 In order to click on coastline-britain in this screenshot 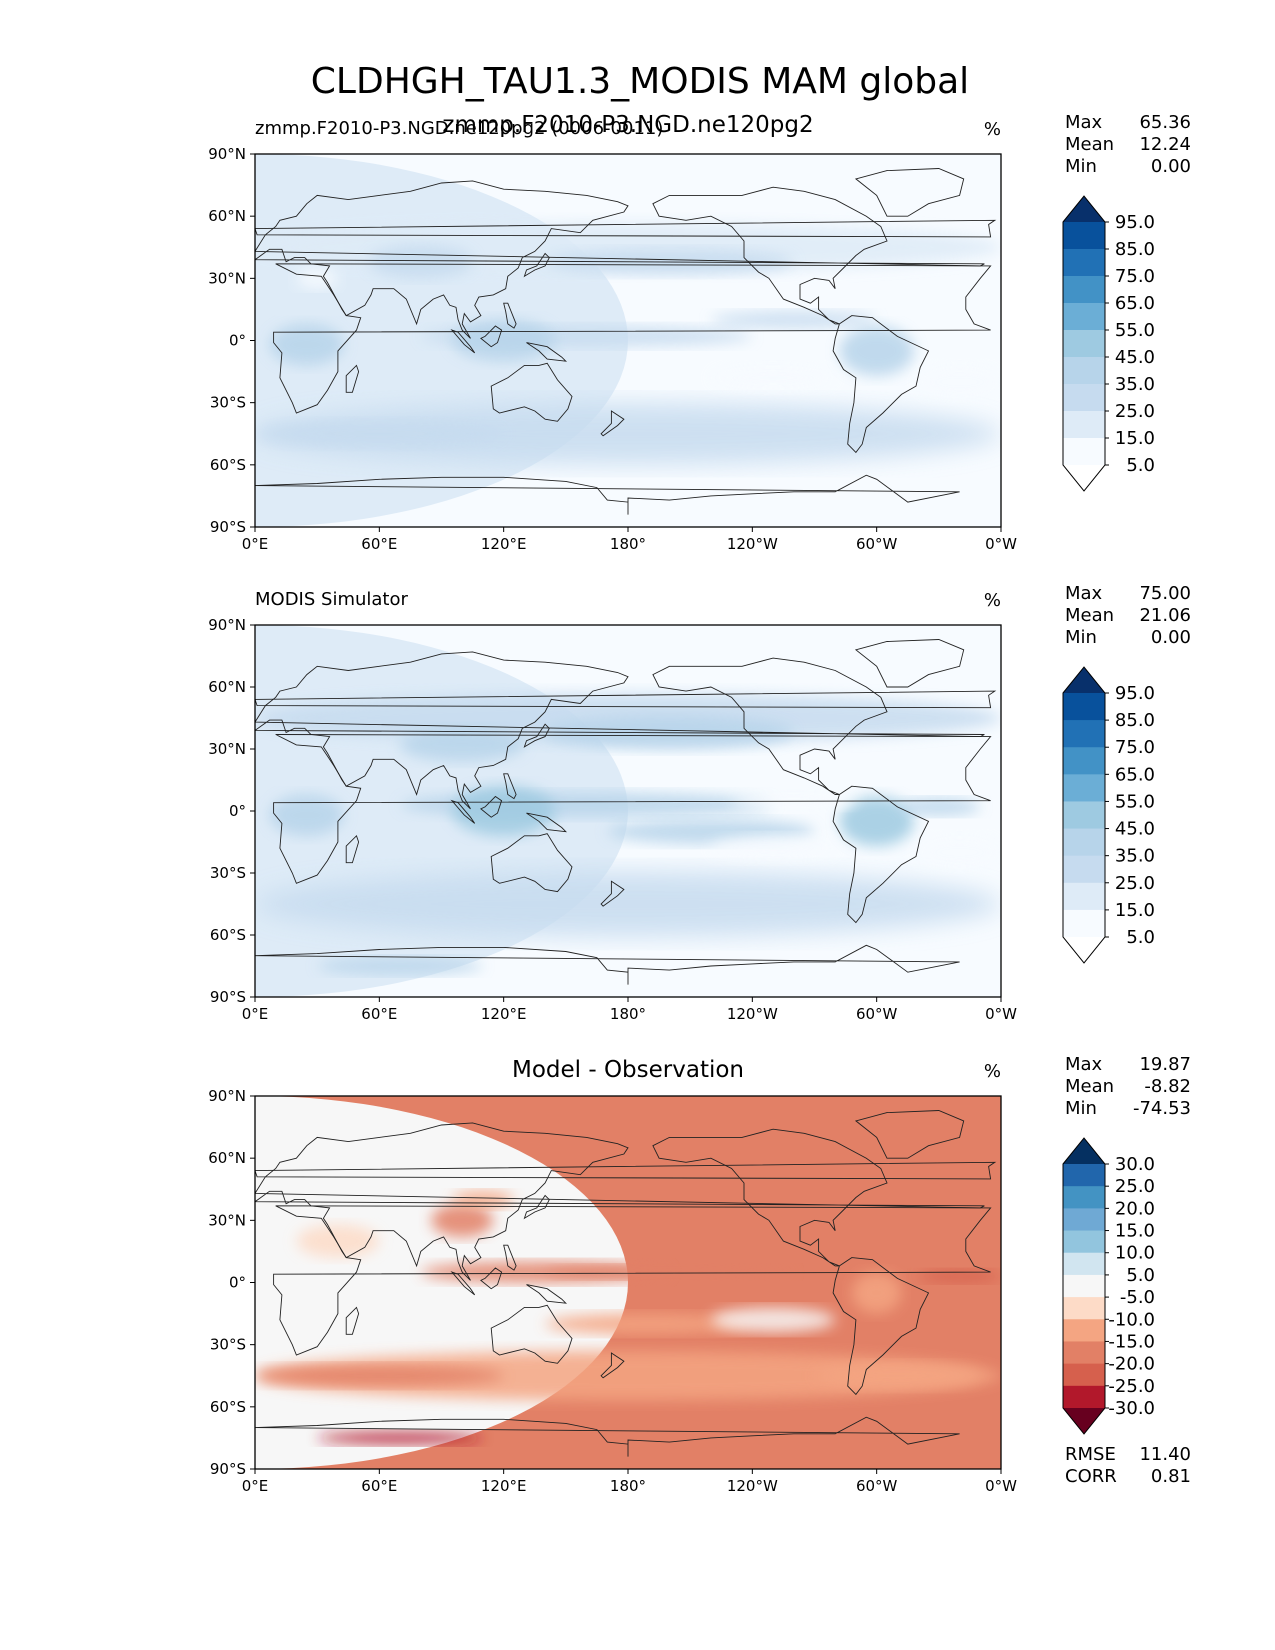, I will do `click(626, 699)`.